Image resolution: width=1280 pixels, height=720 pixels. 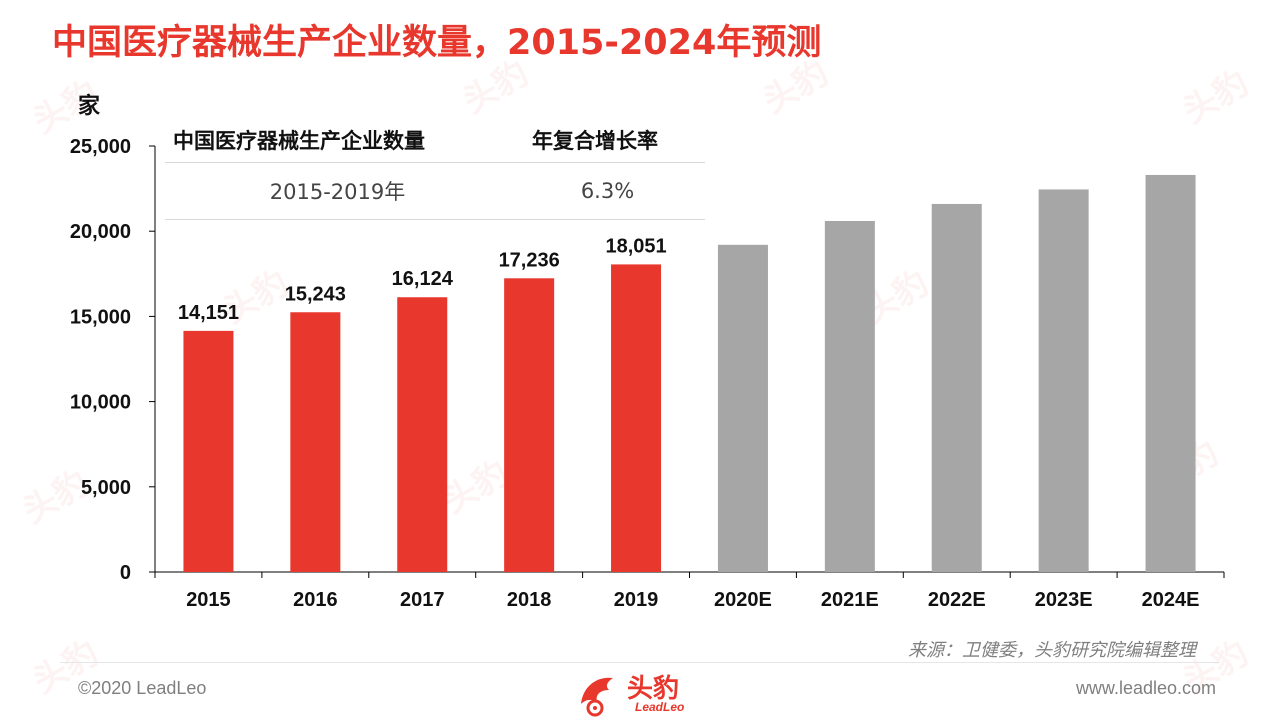 What do you see at coordinates (315, 600) in the screenshot?
I see `x-tick-label: 2016` at bounding box center [315, 600].